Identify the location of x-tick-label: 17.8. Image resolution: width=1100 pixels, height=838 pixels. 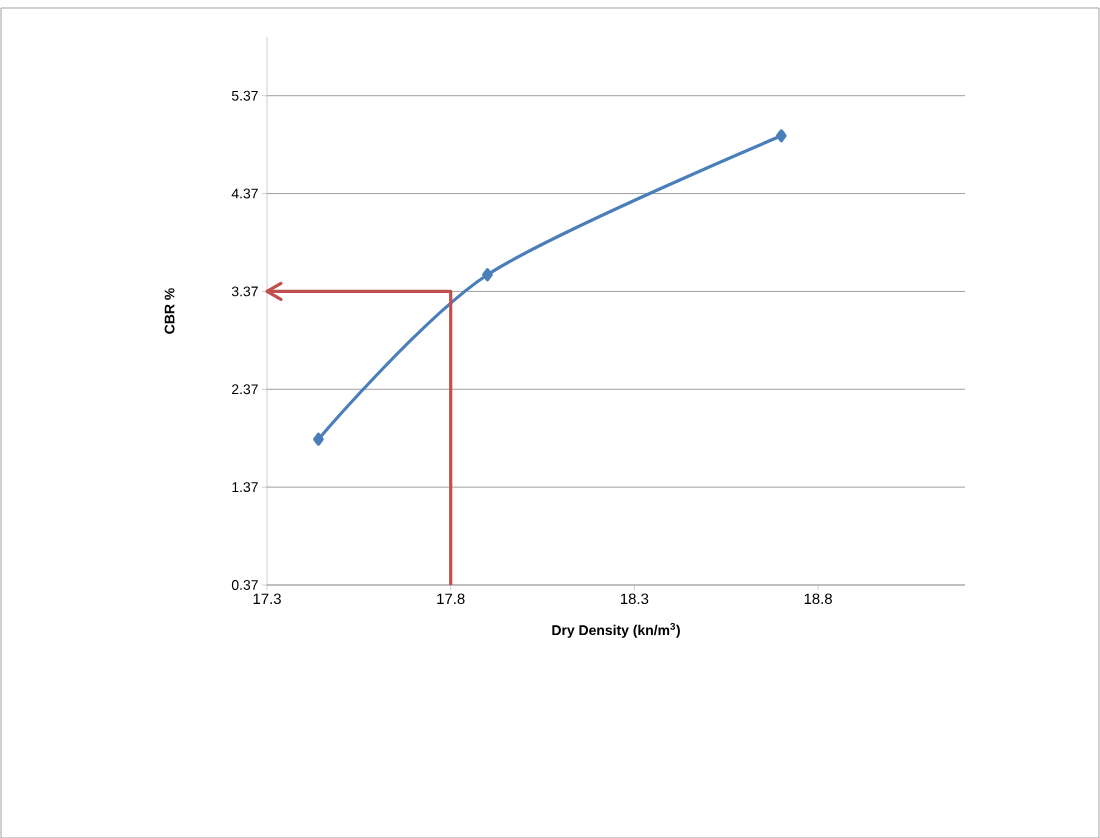
(451, 598).